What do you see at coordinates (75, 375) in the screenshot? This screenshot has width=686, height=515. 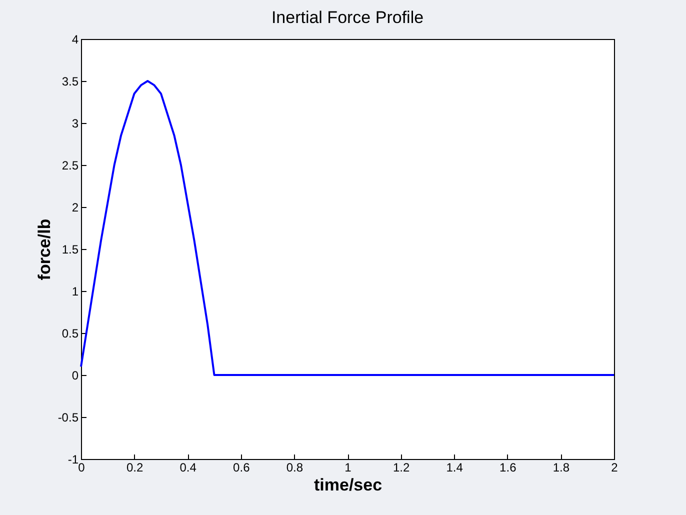 I see `y-tick-label: 0` at bounding box center [75, 375].